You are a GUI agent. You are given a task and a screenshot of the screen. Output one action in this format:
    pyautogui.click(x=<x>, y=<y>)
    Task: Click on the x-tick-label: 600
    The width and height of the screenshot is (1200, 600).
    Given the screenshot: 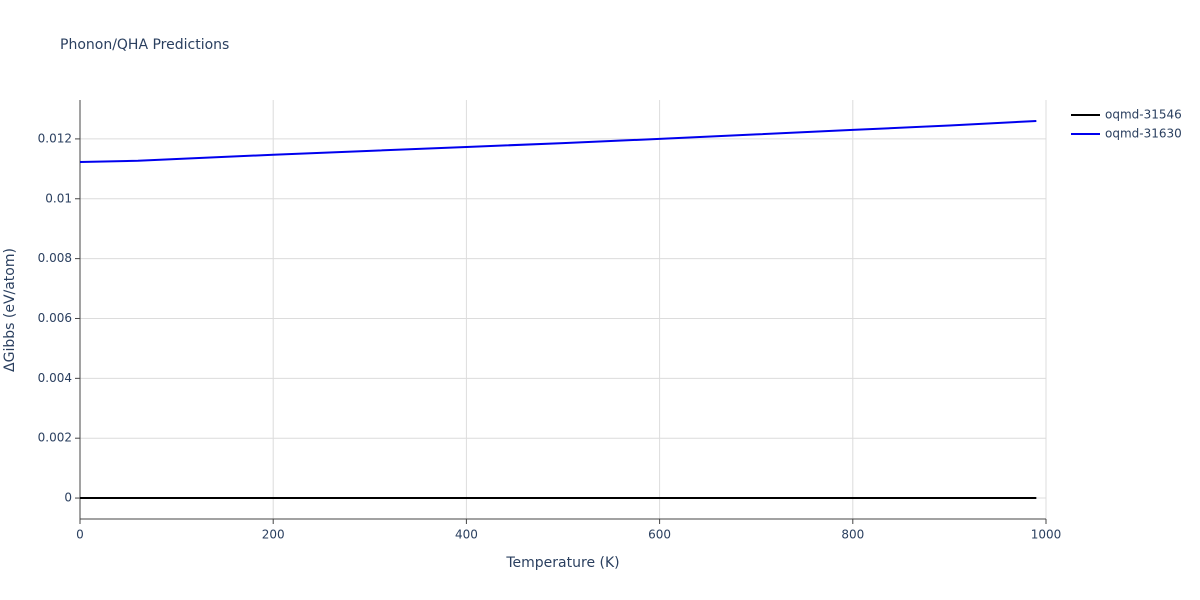 What is the action you would take?
    pyautogui.click(x=659, y=535)
    